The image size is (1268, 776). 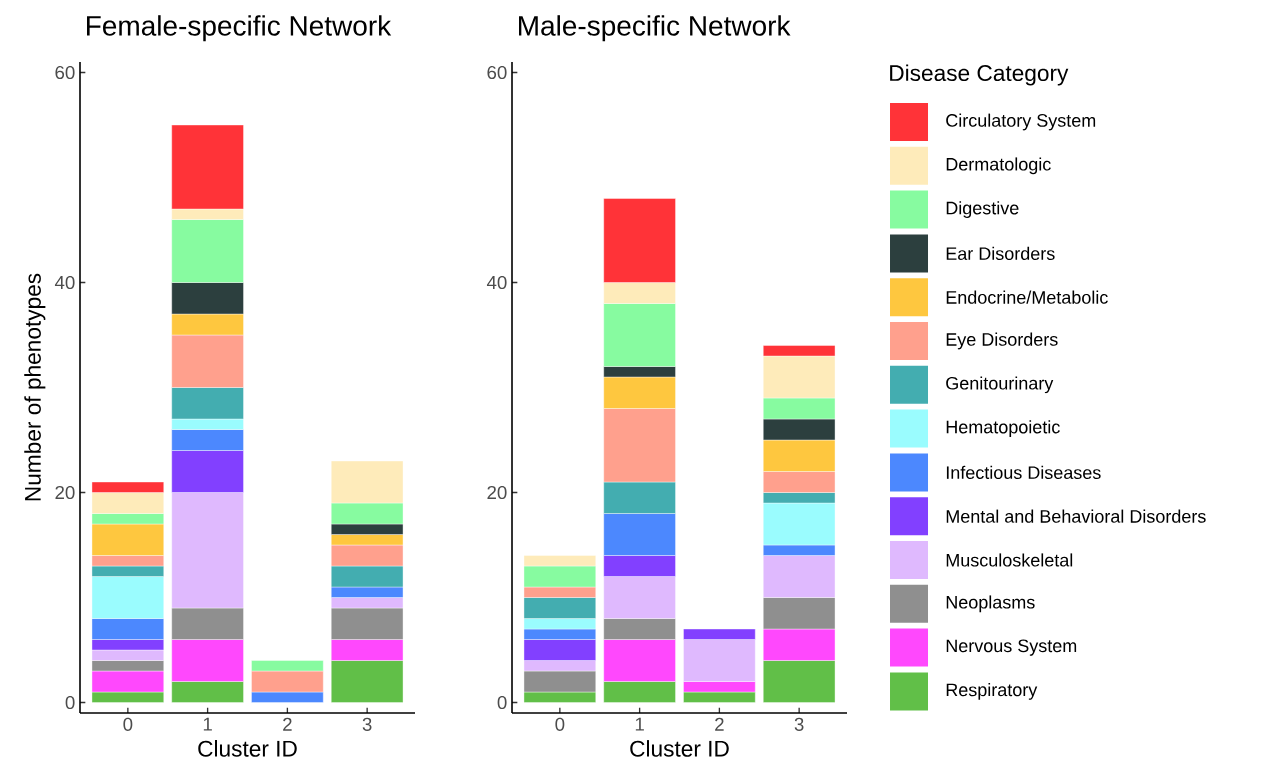 I want to click on y-axis-title: Number of phenotypes, so click(x=35, y=387).